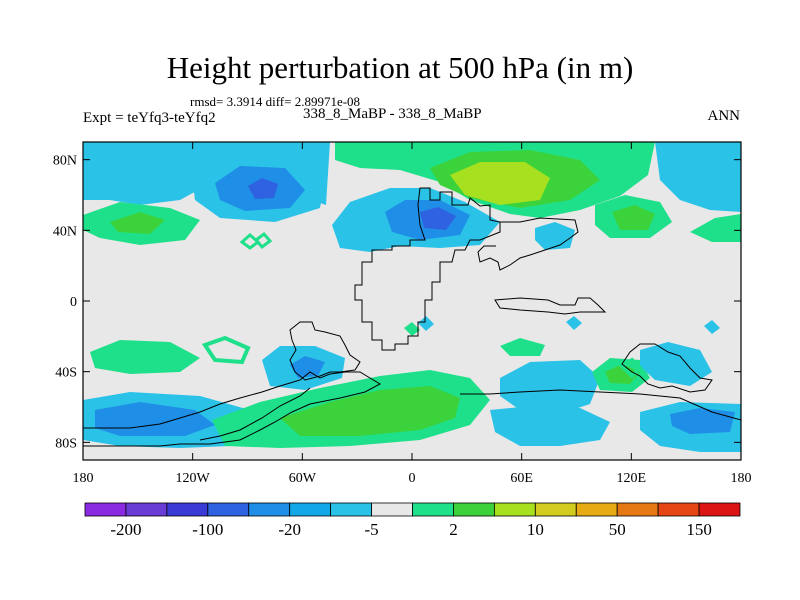  Describe the element at coordinates (371, 529) in the screenshot. I see `colorbar-label: -5` at that location.